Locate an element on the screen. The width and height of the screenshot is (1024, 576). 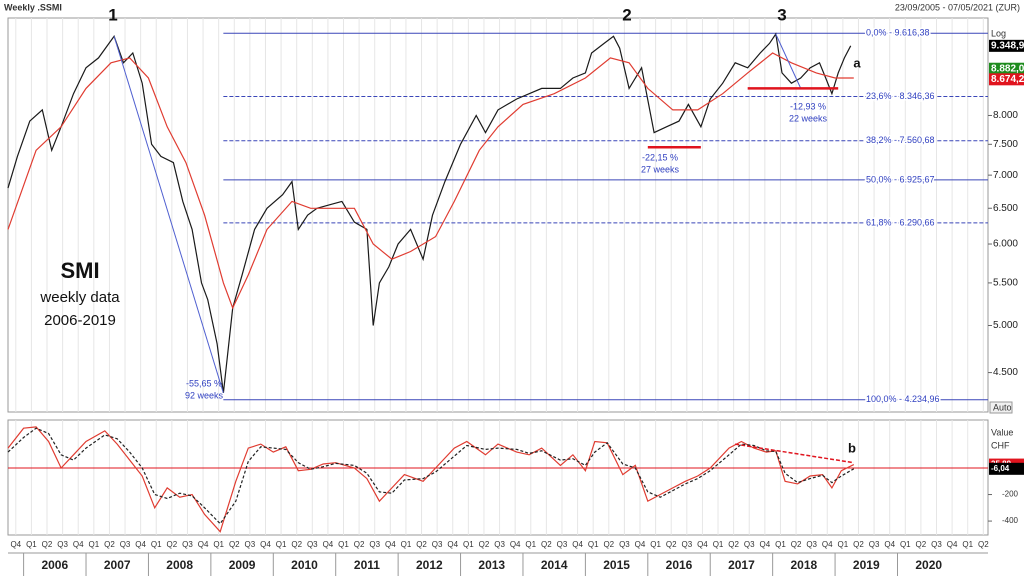
x-tick-label: 2011 is located at coordinates (367, 565).